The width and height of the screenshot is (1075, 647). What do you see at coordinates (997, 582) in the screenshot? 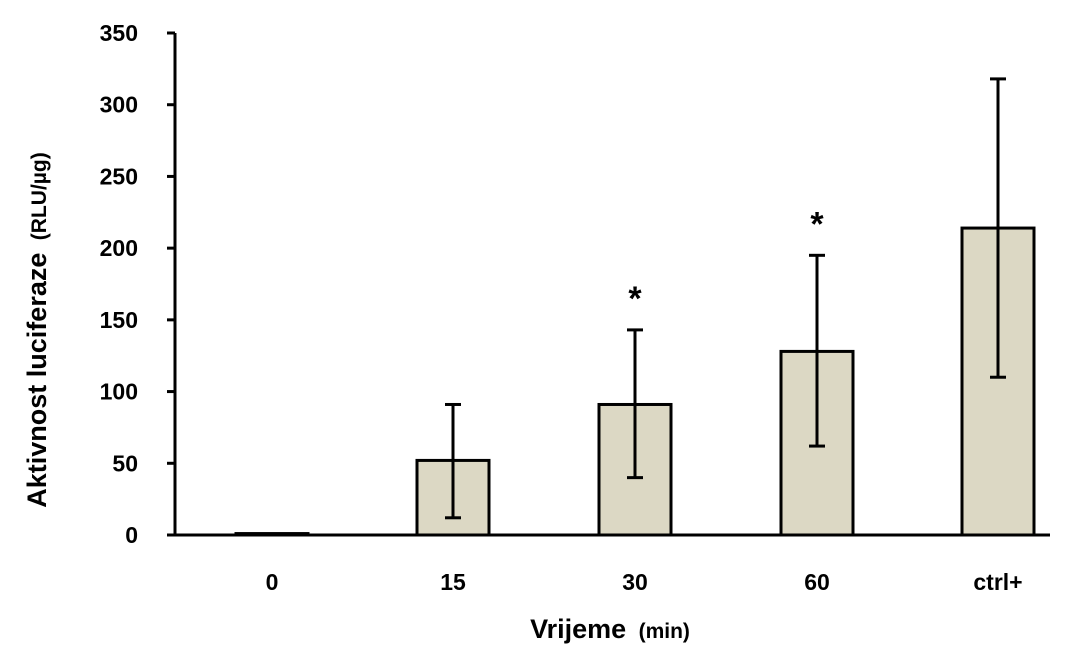
I see `x-tick-label: ctrl+` at bounding box center [997, 582].